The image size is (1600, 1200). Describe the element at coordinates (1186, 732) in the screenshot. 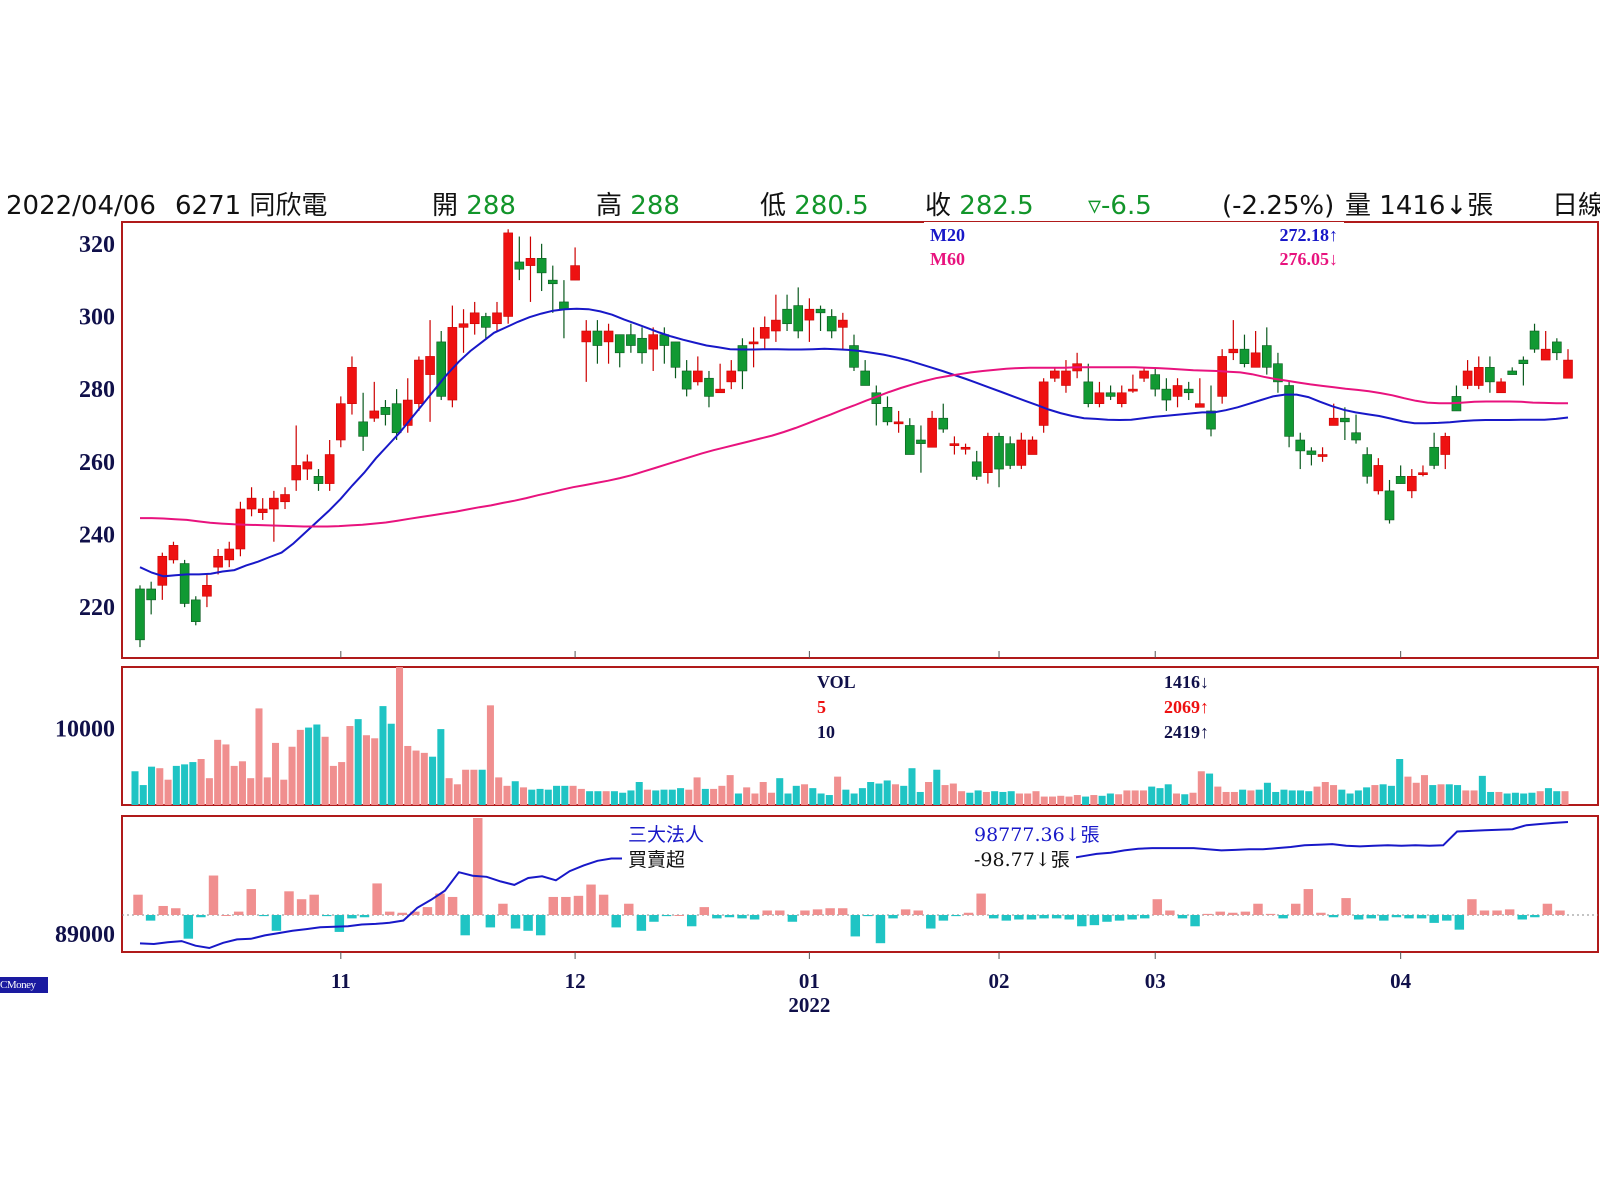

I see `vol-ma10-value: 2419↑` at that location.